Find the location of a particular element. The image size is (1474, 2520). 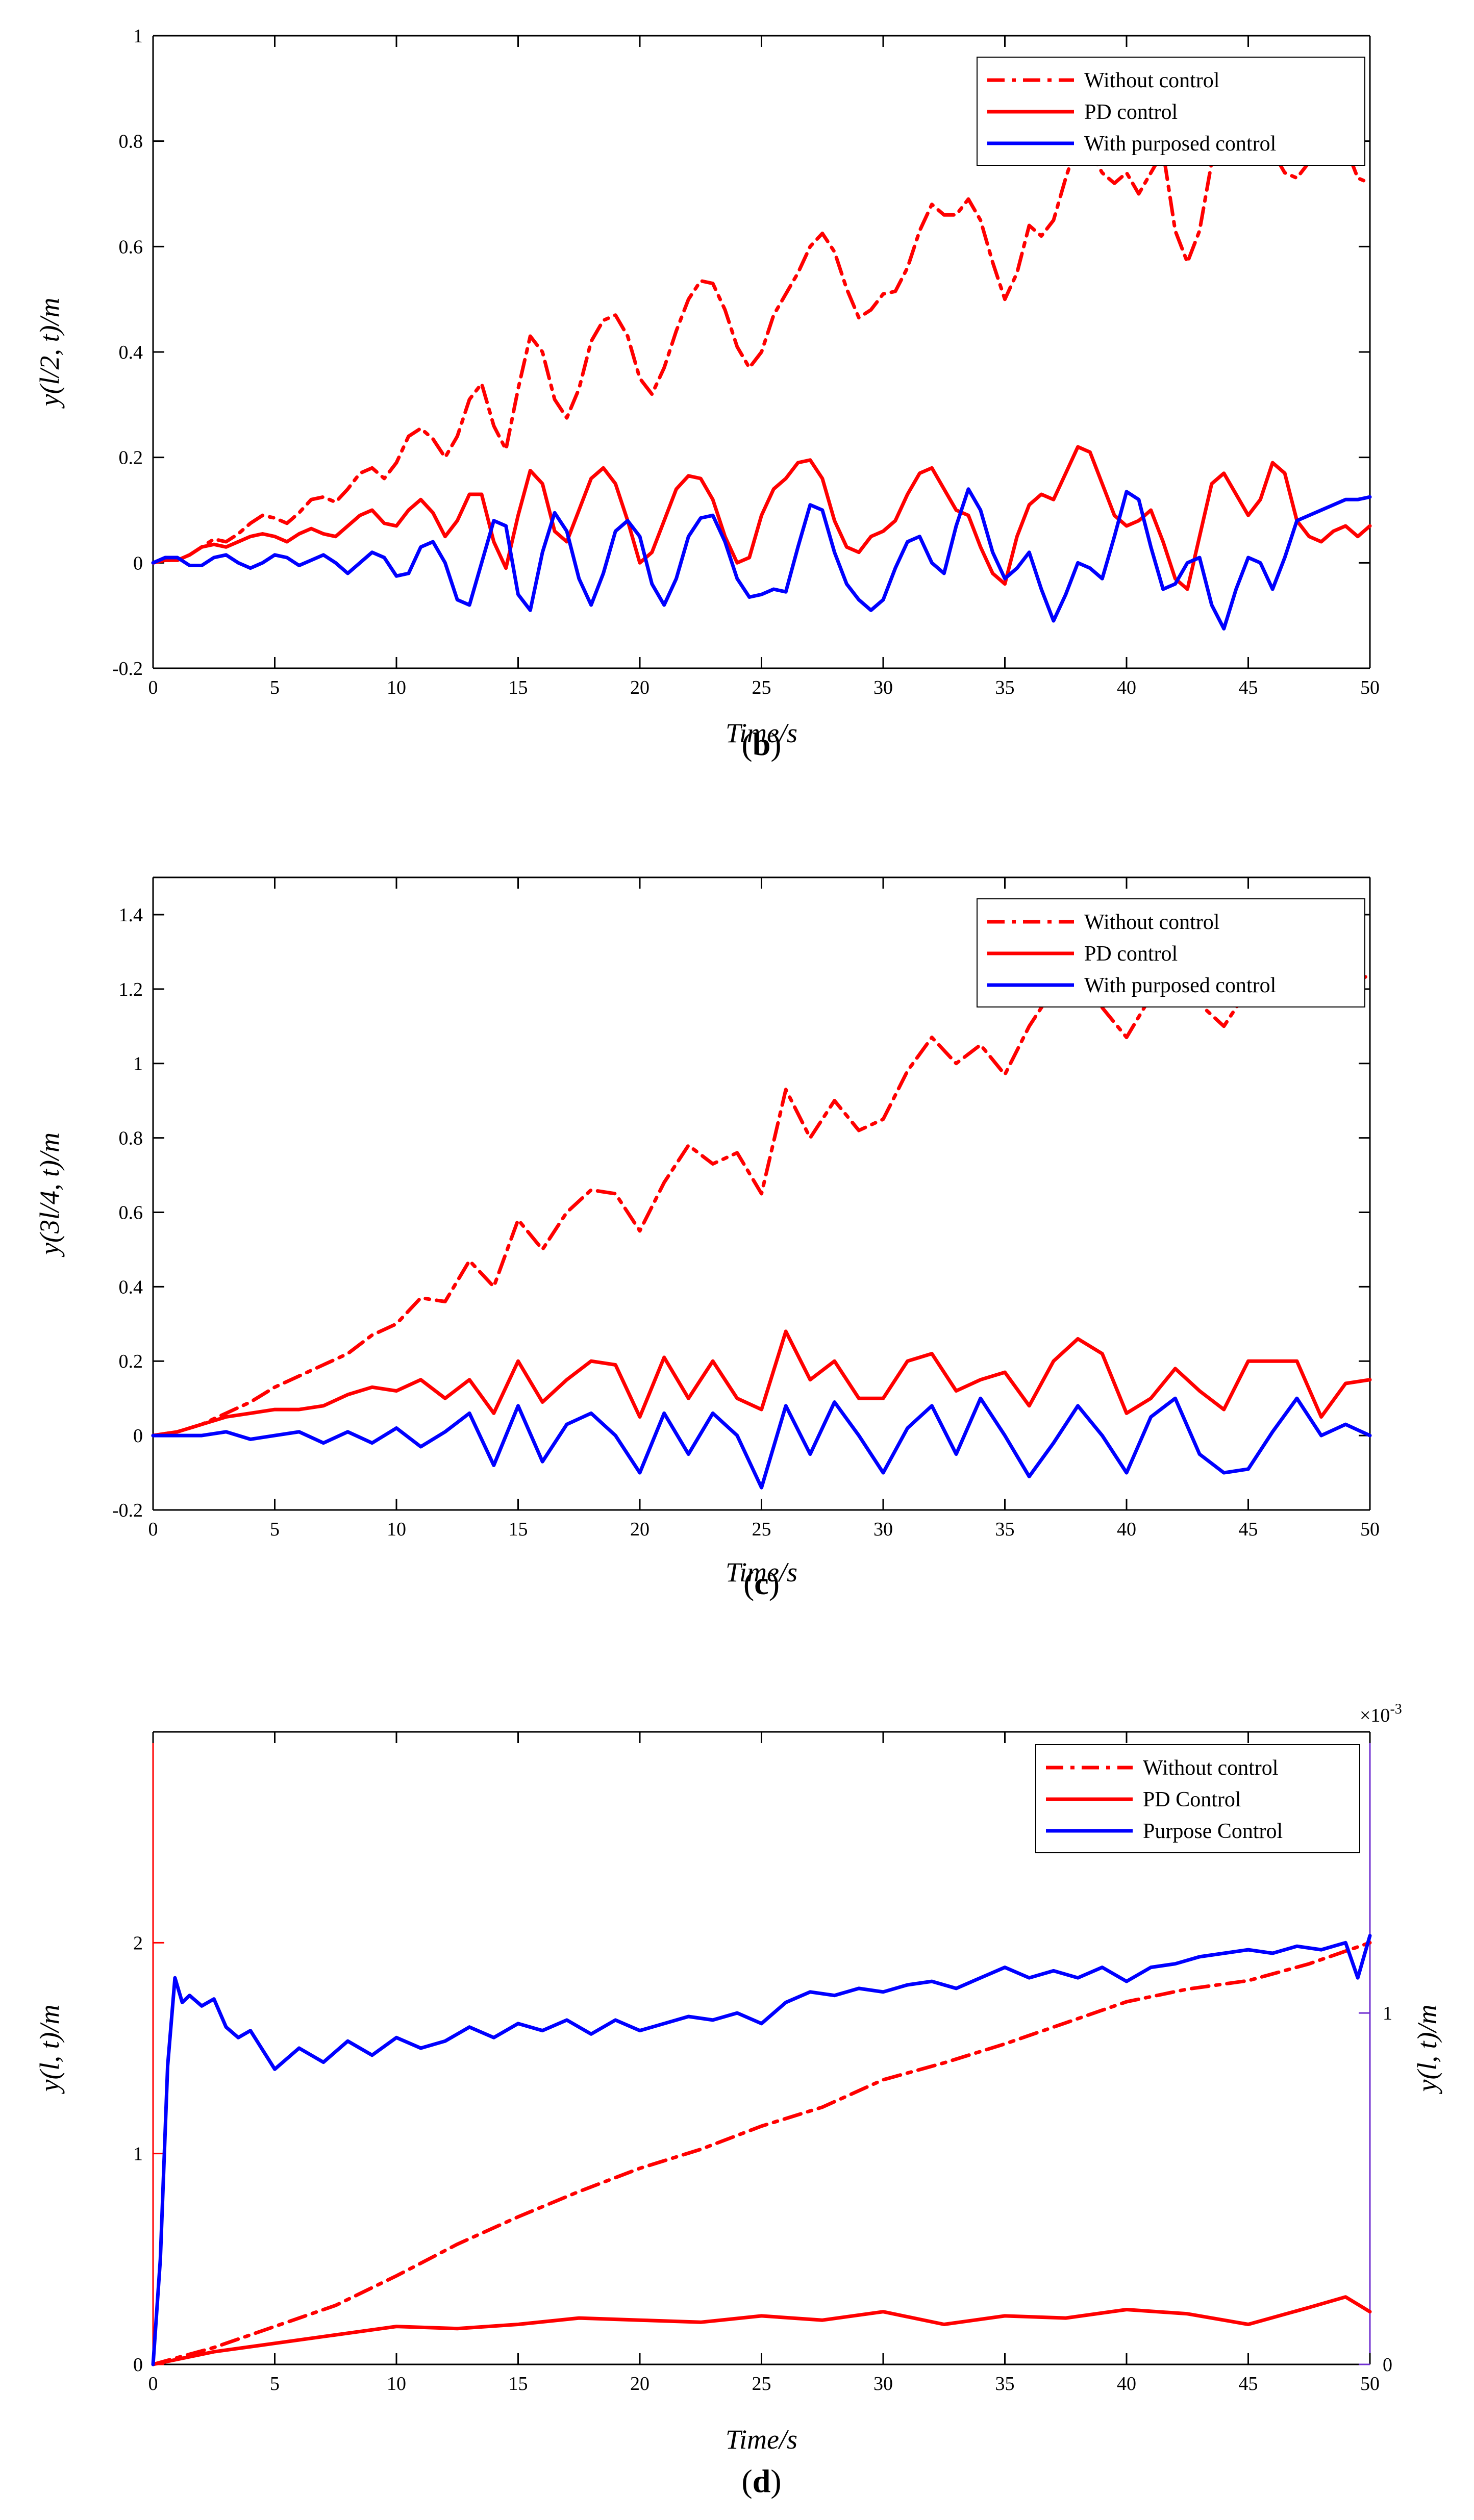

right-axis-exponent: -3 is located at coordinates (1396, 1709).